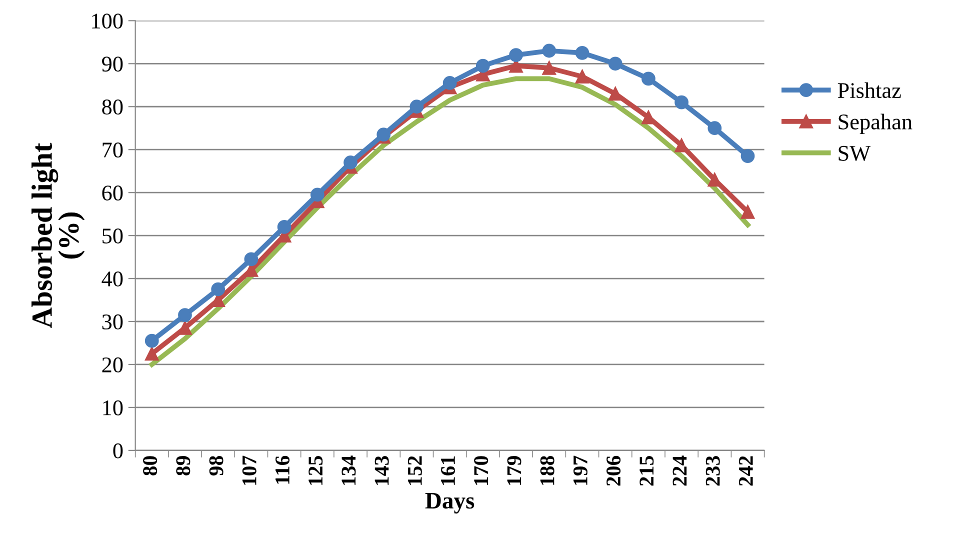 The width and height of the screenshot is (953, 544). What do you see at coordinates (854, 153) in the screenshot?
I see `legend-label: SW` at bounding box center [854, 153].